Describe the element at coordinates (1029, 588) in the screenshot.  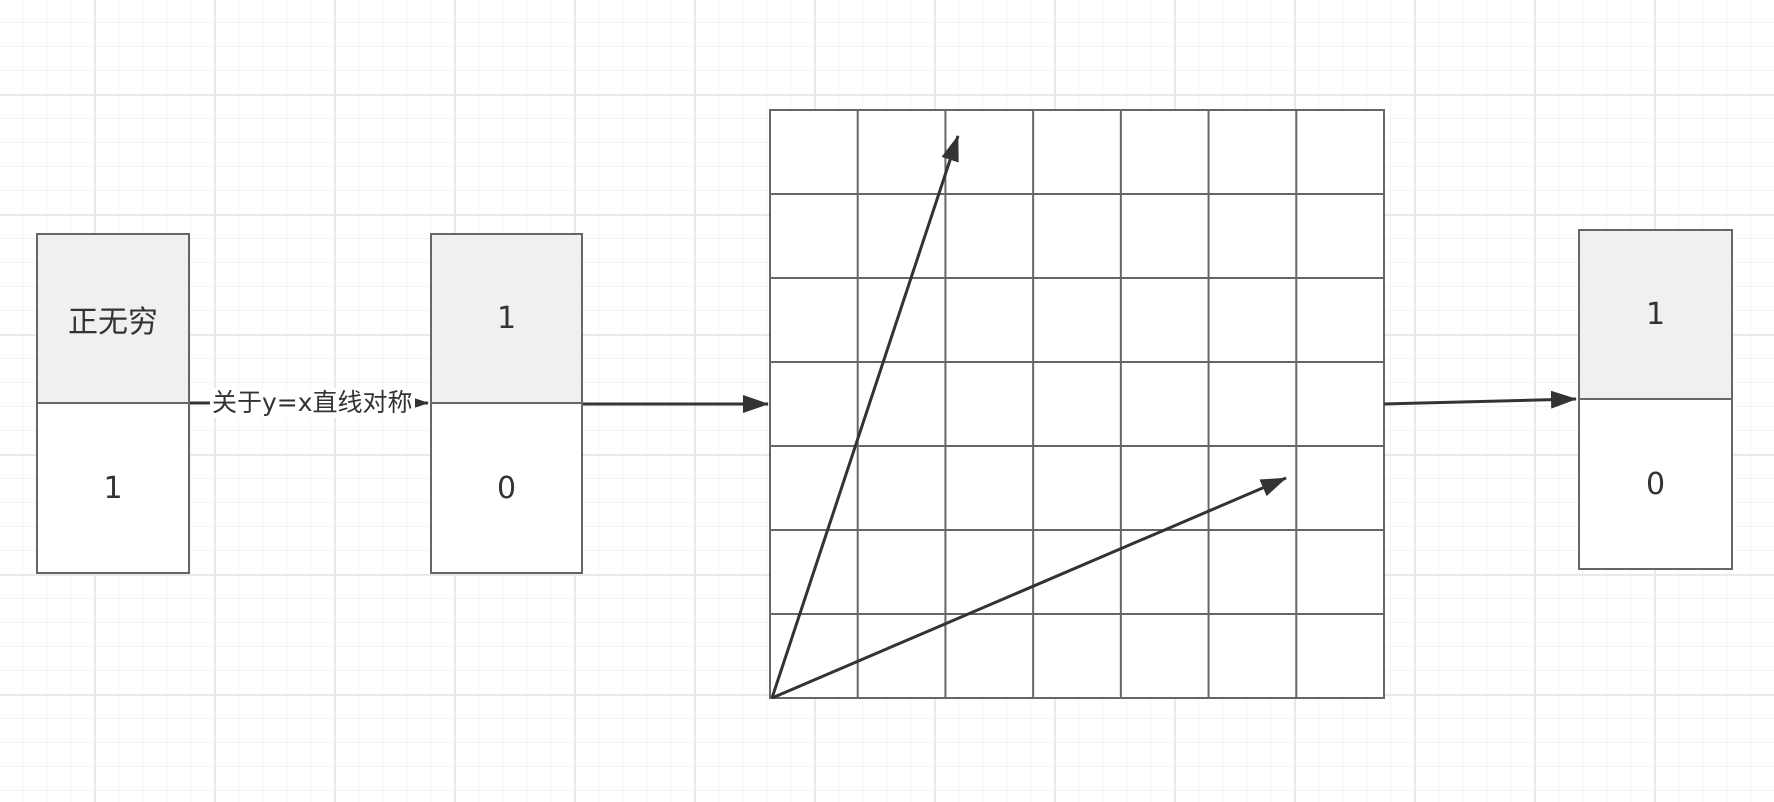
I see `shallow-vector-arrow` at that location.